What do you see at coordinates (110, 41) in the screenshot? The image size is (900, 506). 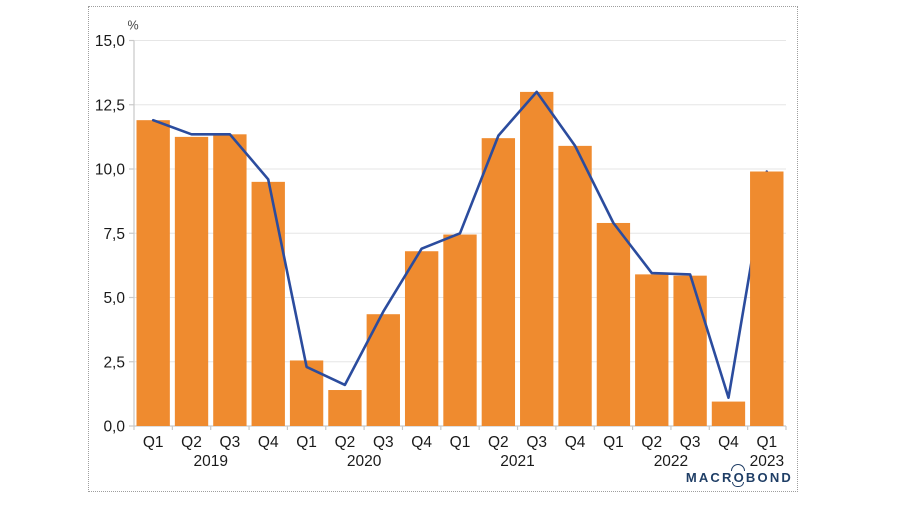 I see `y-tick-label: 15,0` at bounding box center [110, 41].